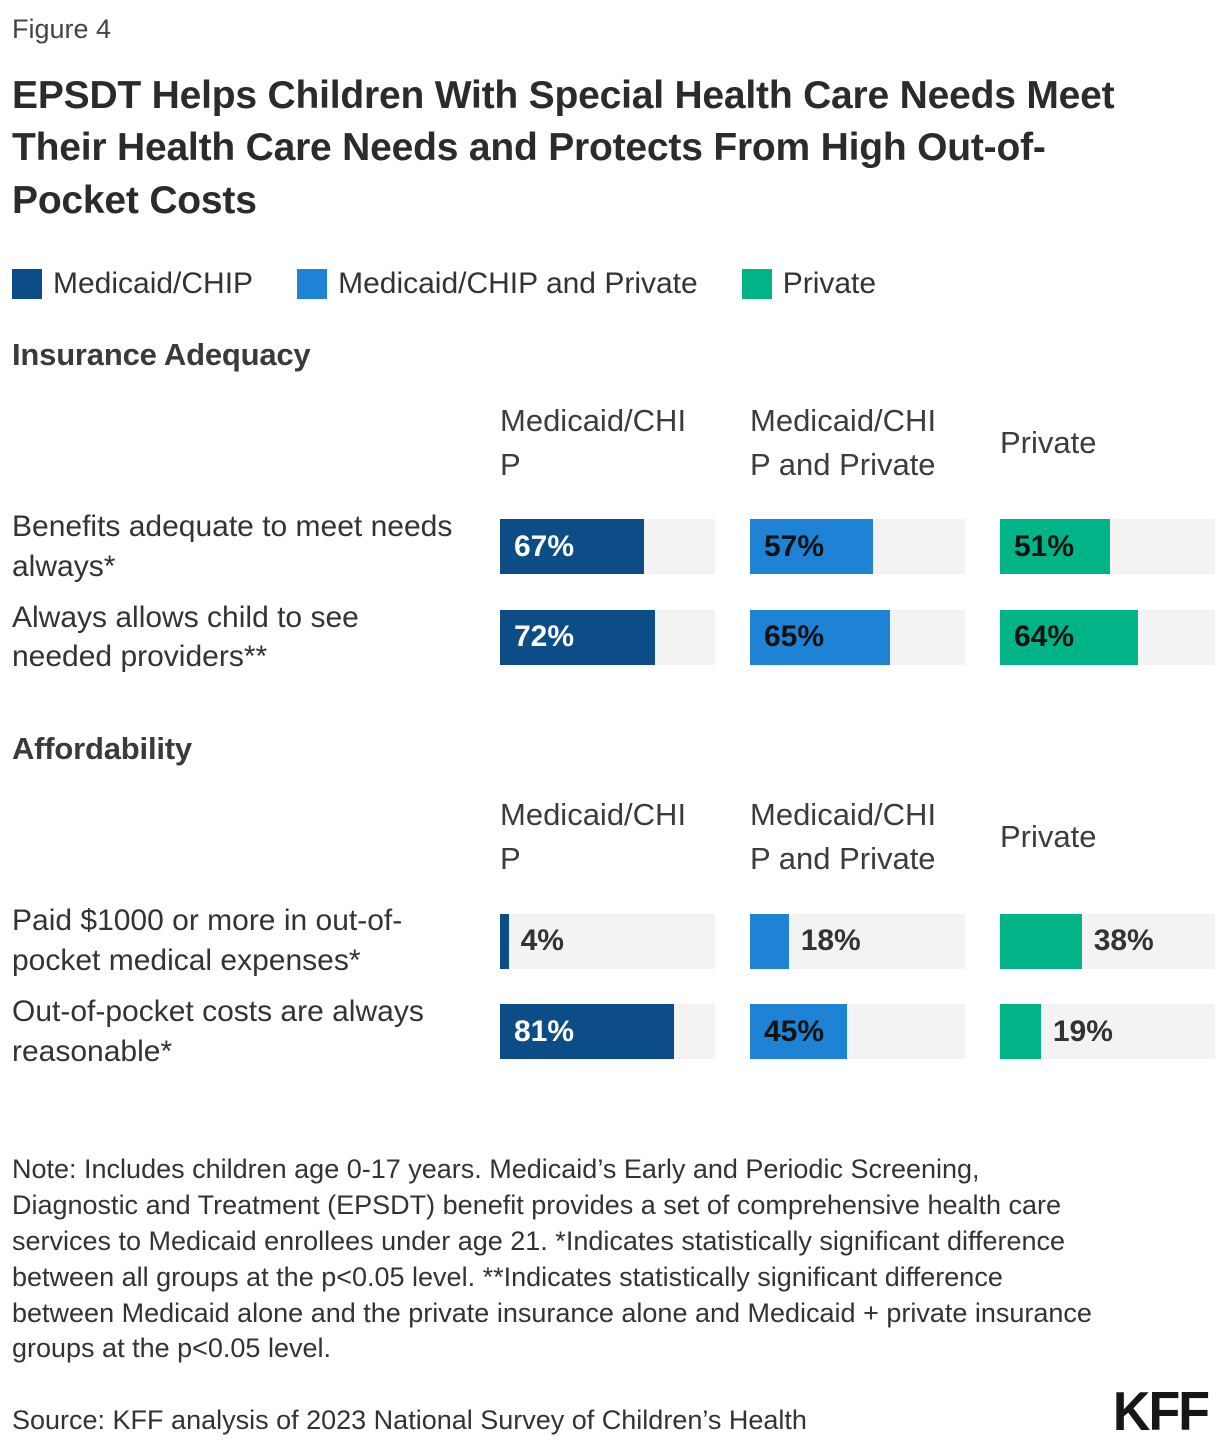  I want to click on bar-track: 38%, so click(1107, 941).